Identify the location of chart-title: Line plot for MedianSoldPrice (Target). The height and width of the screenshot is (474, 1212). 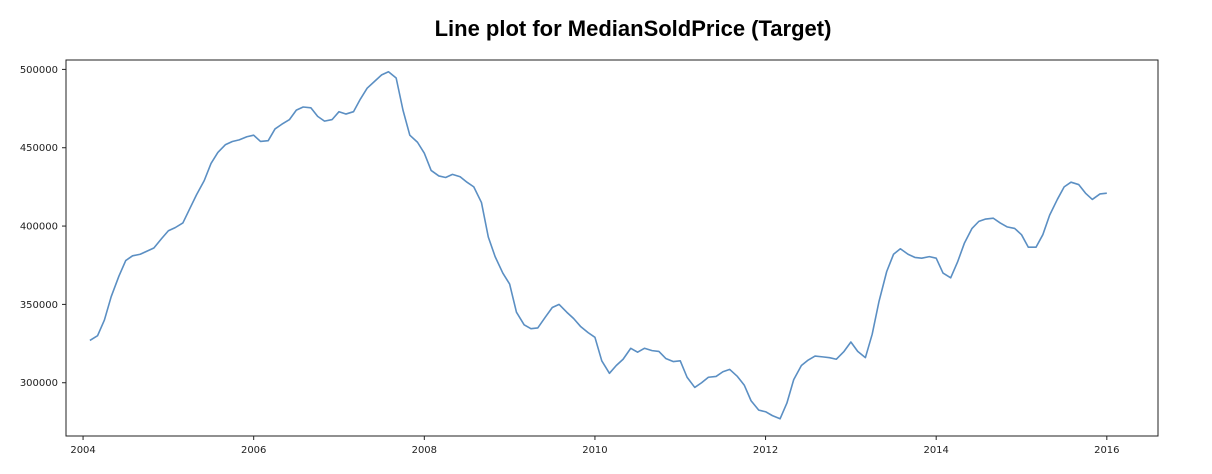
(633, 28).